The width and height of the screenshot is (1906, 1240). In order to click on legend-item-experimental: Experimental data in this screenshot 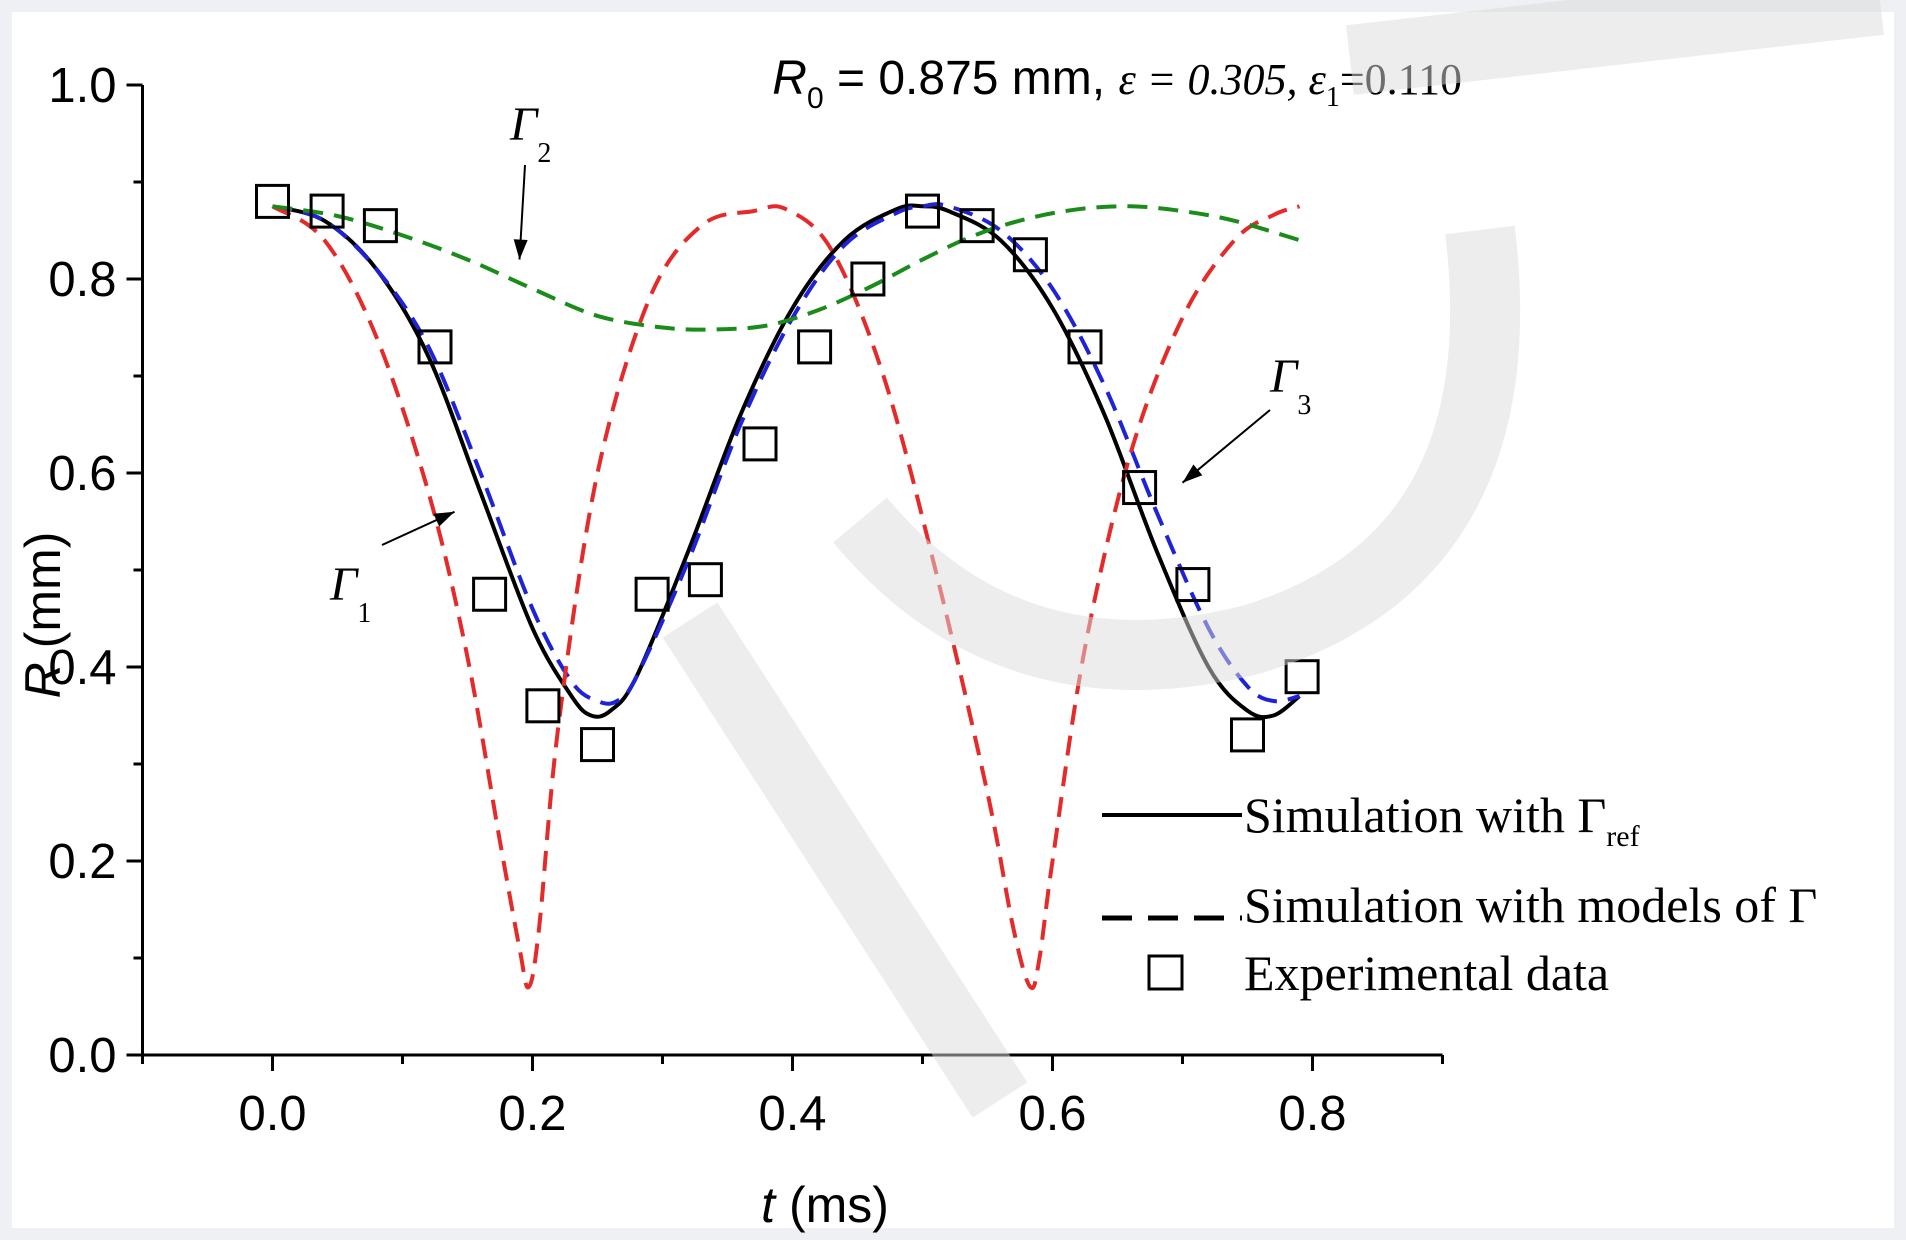, I will do `click(1426, 973)`.